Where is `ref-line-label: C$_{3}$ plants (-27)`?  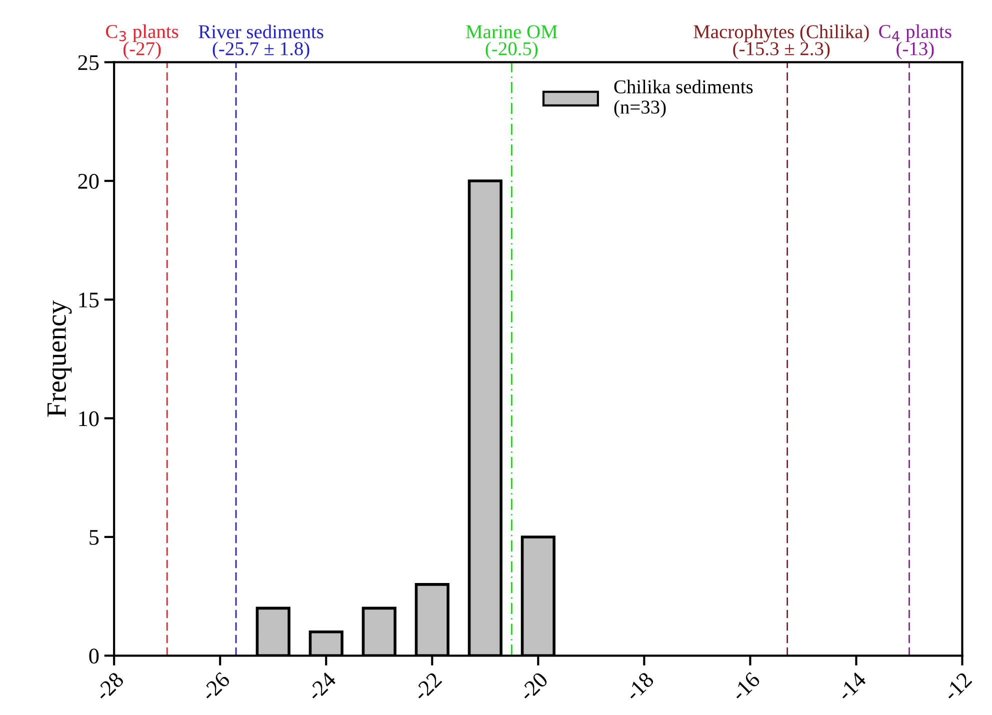 ref-line-label: C$_{3}$ plants (-27) is located at coordinates (142, 42).